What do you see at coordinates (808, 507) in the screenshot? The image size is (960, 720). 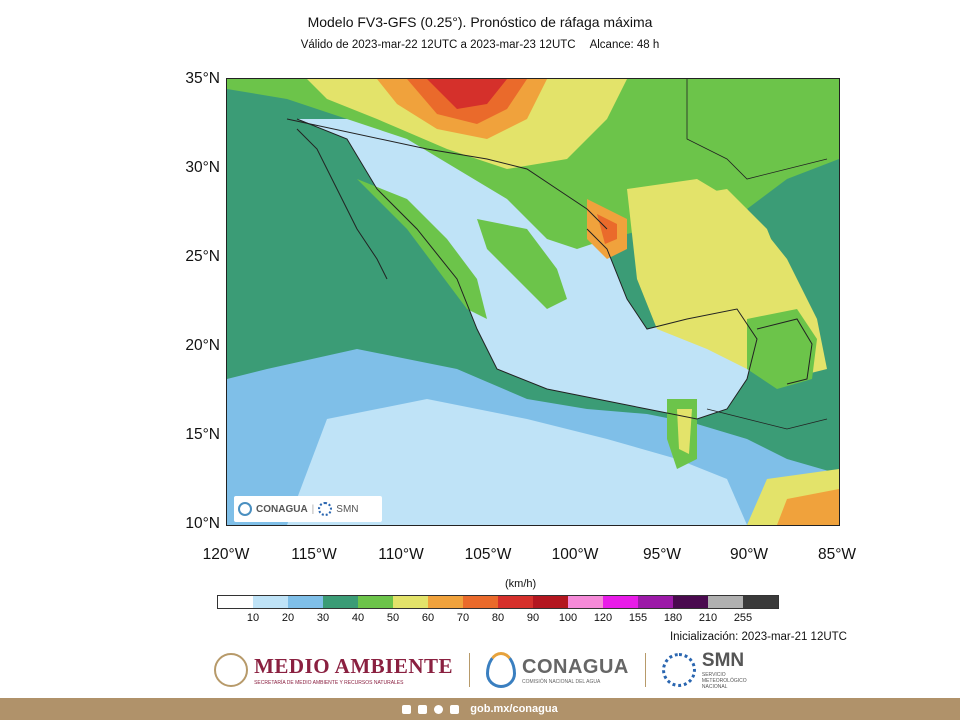 I see `caribbean-orange` at bounding box center [808, 507].